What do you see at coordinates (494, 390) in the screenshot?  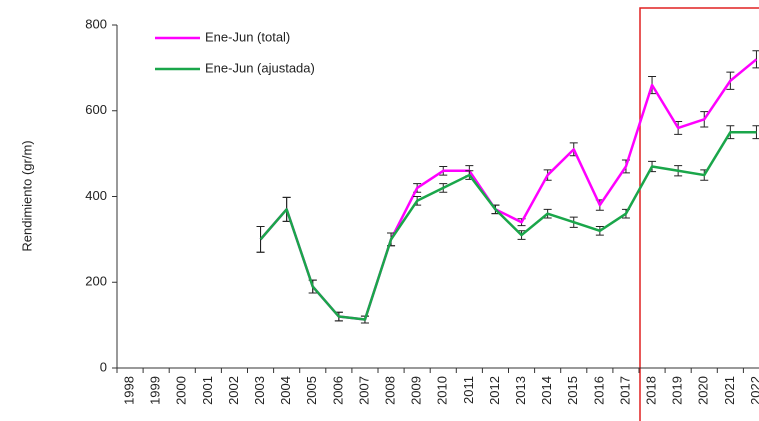 I see `x-tick-label: 2012` at bounding box center [494, 390].